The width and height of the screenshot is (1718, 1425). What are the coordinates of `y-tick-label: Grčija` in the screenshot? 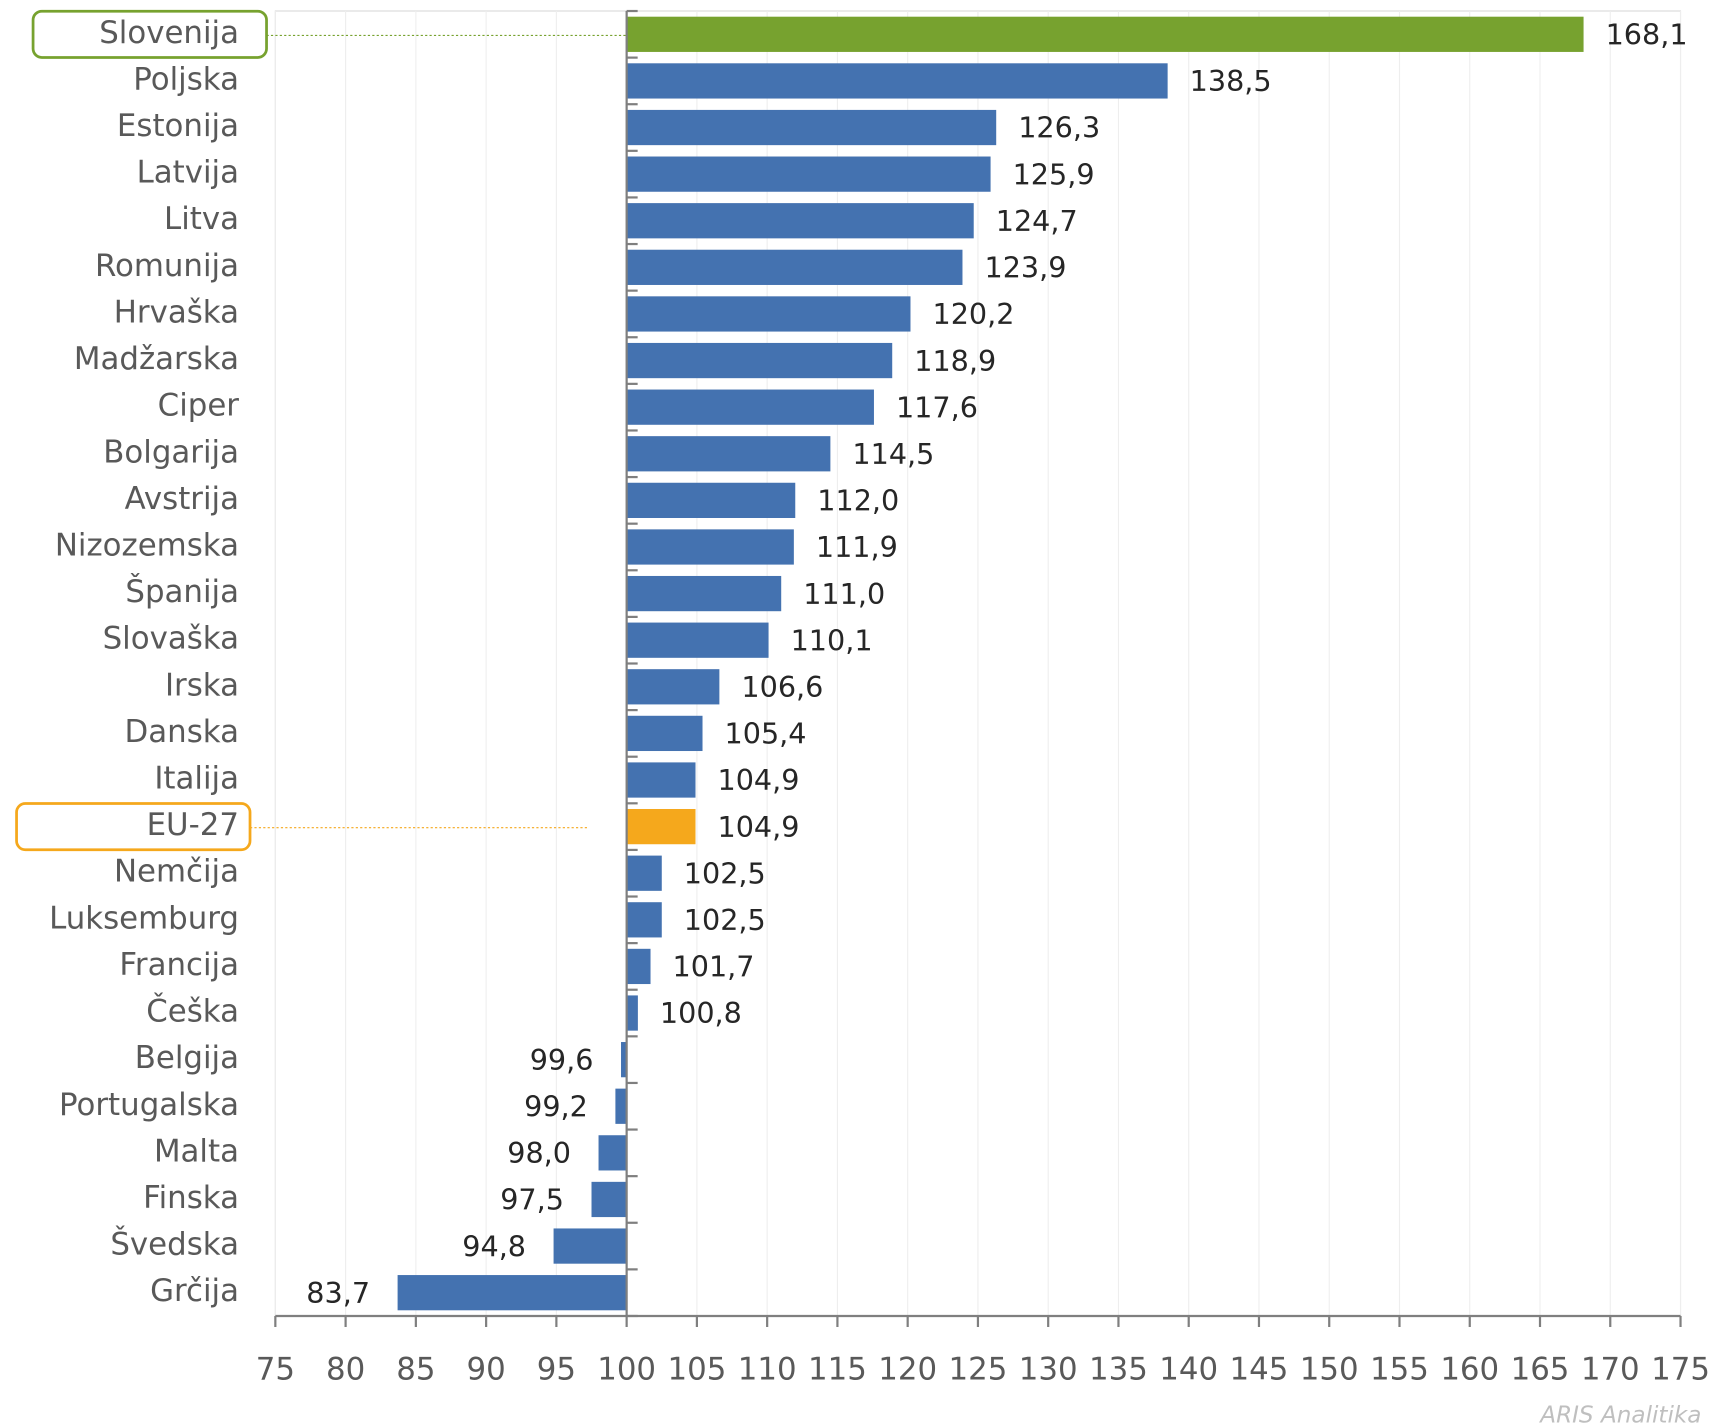 It's located at (194, 1291).